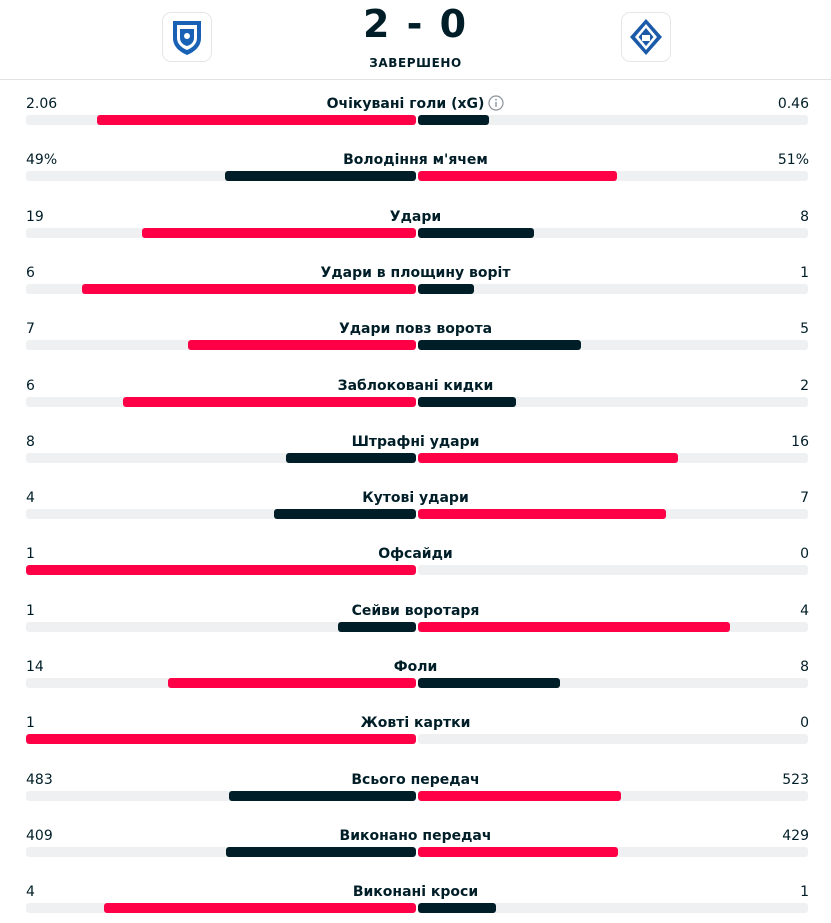 This screenshot has height=923, width=831. What do you see at coordinates (35, 667) in the screenshot?
I see `home-stat-value: 14` at bounding box center [35, 667].